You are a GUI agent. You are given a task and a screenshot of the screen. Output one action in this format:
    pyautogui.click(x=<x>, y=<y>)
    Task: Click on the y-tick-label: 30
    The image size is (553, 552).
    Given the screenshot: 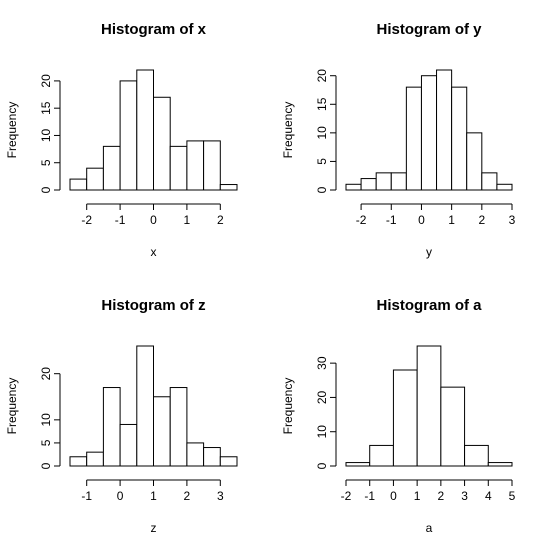 What is the action you would take?
    pyautogui.click(x=322, y=363)
    